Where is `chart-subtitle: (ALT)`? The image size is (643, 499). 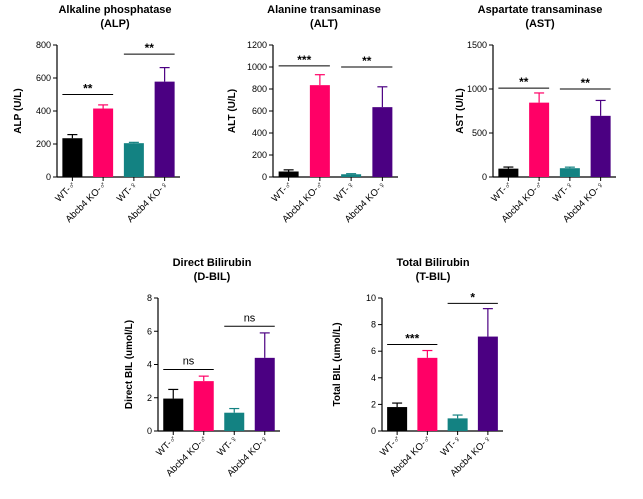 chart-subtitle: (ALT) is located at coordinates (324, 24).